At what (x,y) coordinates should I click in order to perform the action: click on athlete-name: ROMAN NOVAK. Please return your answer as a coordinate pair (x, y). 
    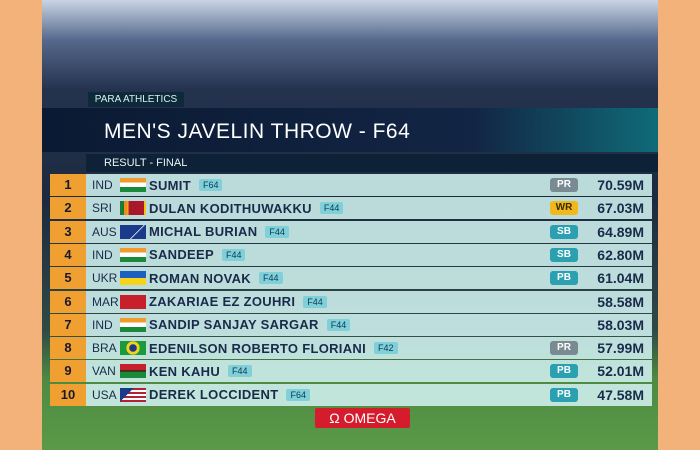
    Looking at the image, I should click on (200, 278).